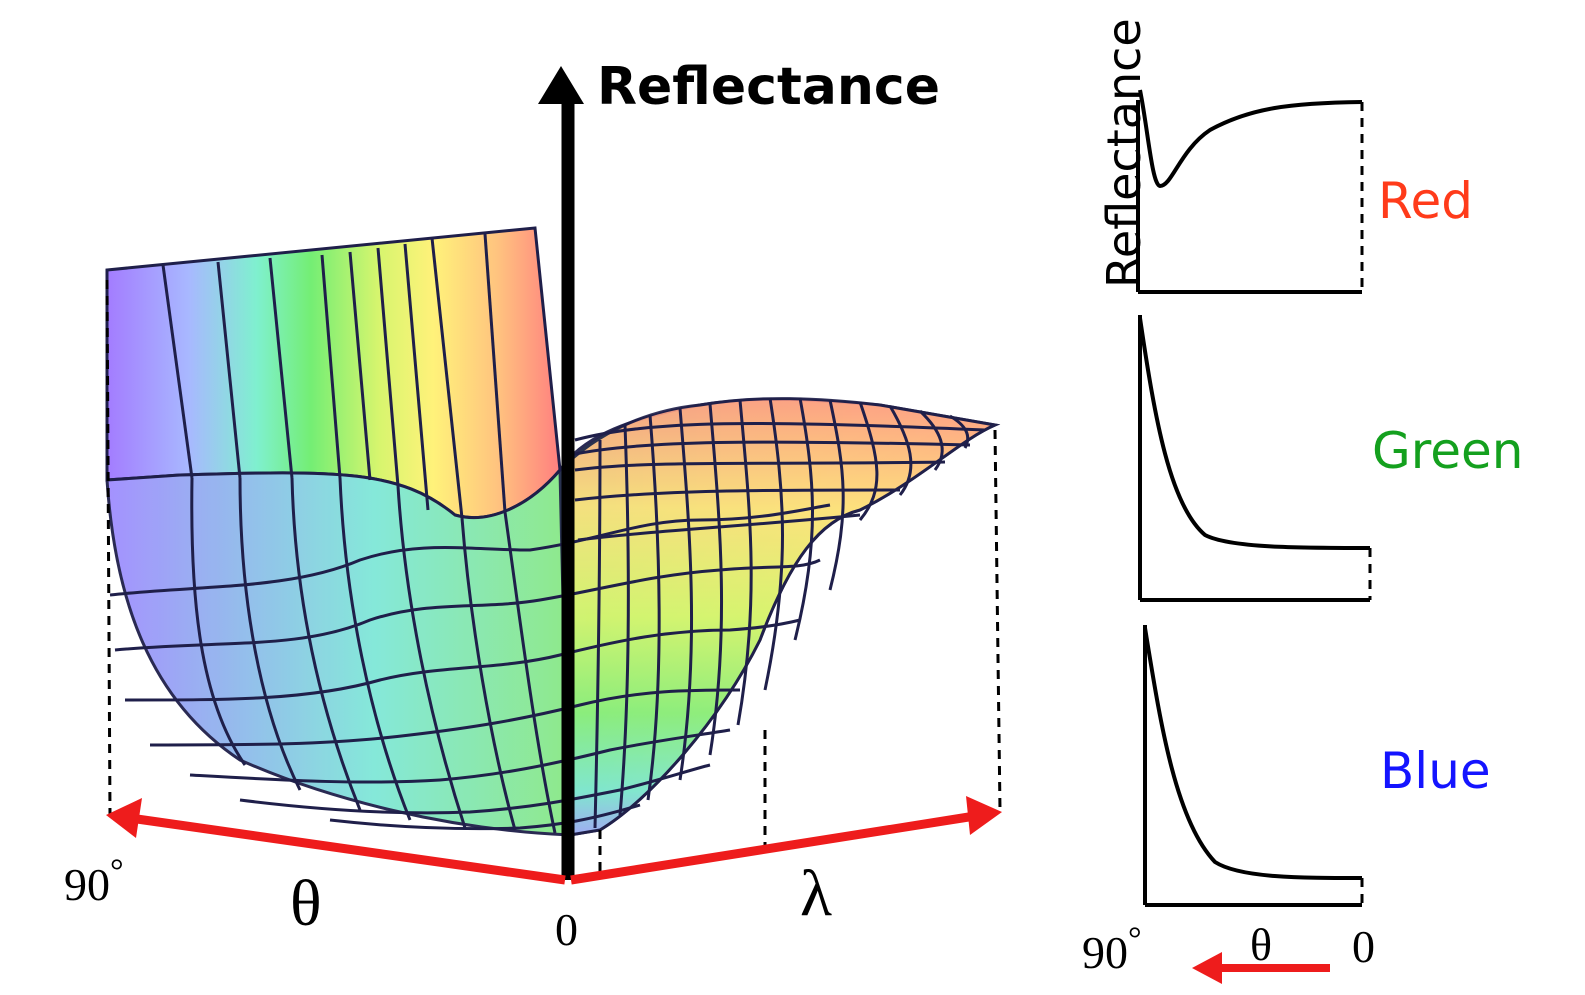 The width and height of the screenshot is (1585, 995). Describe the element at coordinates (1261, 944) in the screenshot. I see `side-theta-label: θ` at that location.